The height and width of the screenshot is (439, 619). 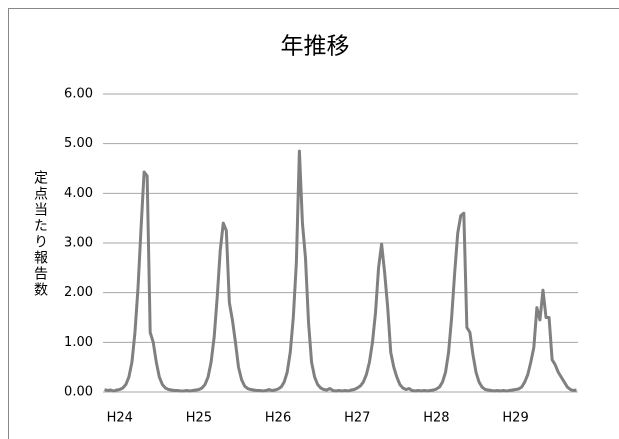 What do you see at coordinates (78, 342) in the screenshot?
I see `y-tick-label: 1.00` at bounding box center [78, 342].